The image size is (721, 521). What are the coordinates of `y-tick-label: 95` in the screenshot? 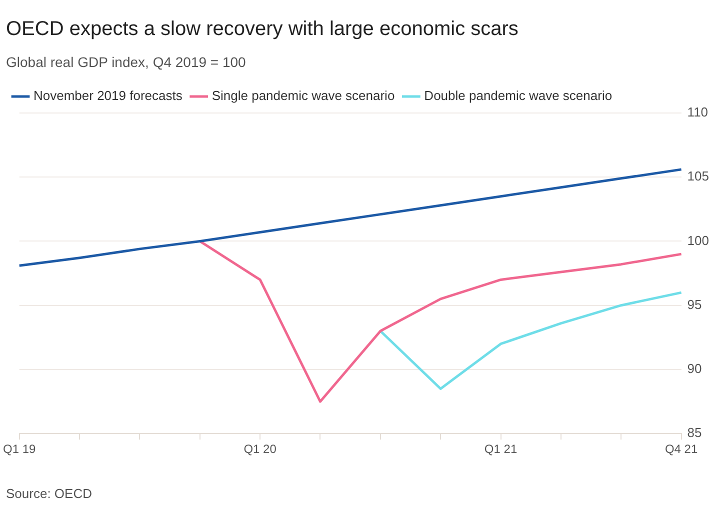 It's located at (694, 304).